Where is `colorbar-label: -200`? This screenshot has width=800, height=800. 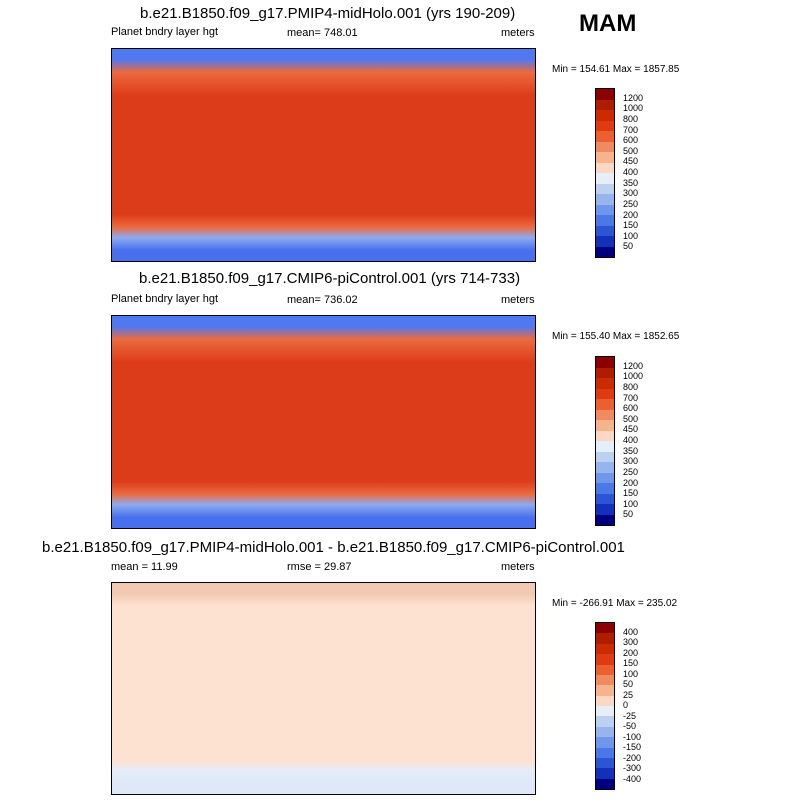 colorbar-label: -200 is located at coordinates (632, 757).